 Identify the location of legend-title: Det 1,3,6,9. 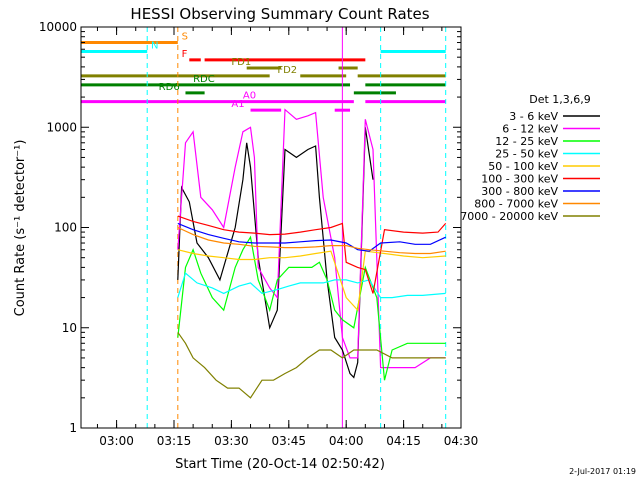
(560, 99).